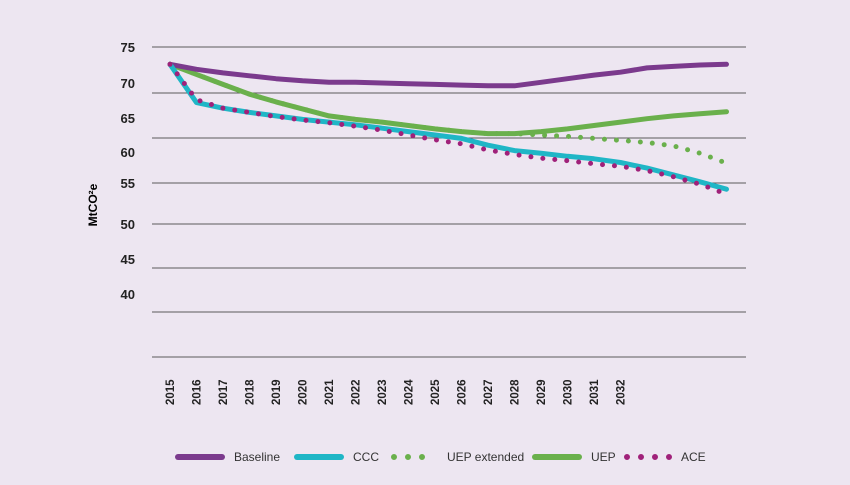 The width and height of the screenshot is (850, 485). What do you see at coordinates (128, 171) in the screenshot?
I see `y-axis-ticks: 75 70 65 60 55 50 45 40` at bounding box center [128, 171].